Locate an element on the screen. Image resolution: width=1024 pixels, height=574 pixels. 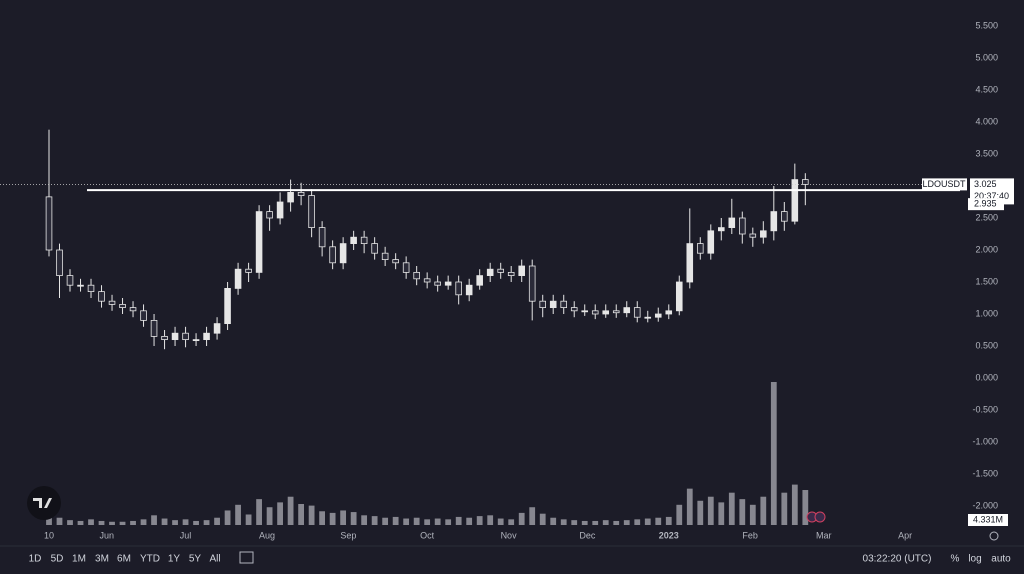
logo is located at coordinates (44, 503).